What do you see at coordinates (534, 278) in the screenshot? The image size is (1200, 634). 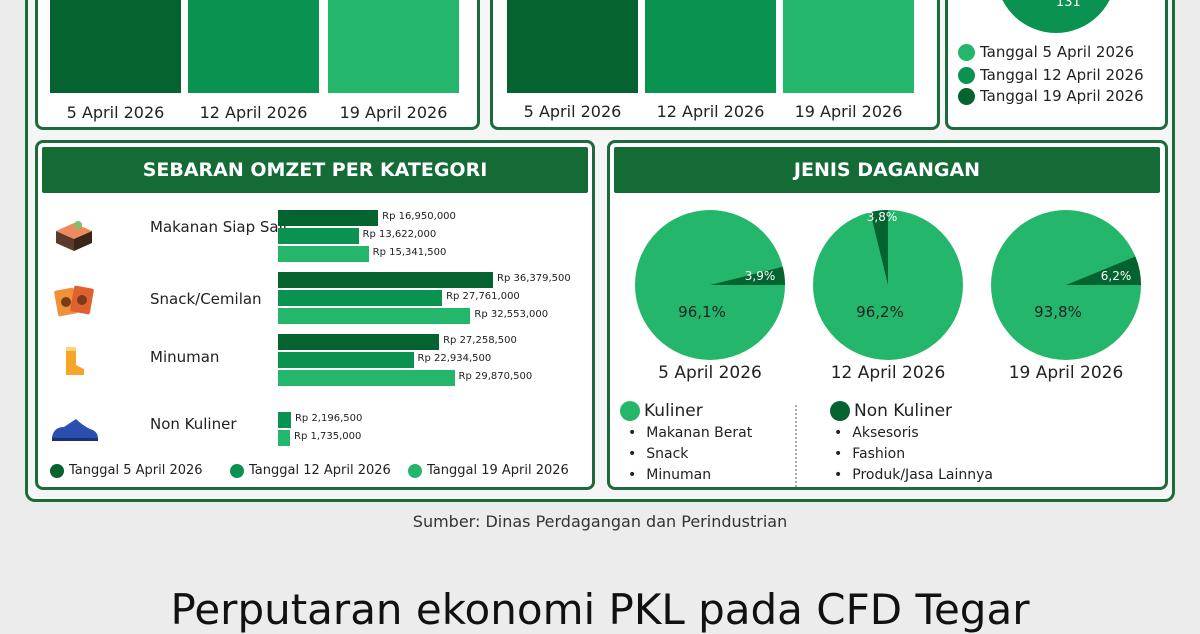 I see `bar-value-label: Rp 36,379,500` at bounding box center [534, 278].